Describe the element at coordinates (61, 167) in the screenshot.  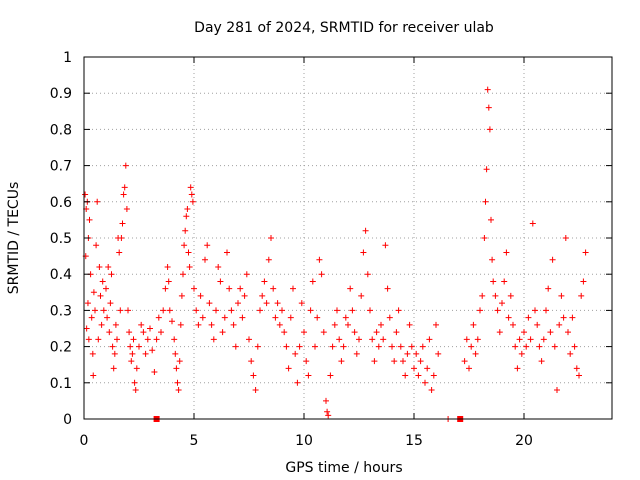
I see `y-tick-label: 0.7` at that location.